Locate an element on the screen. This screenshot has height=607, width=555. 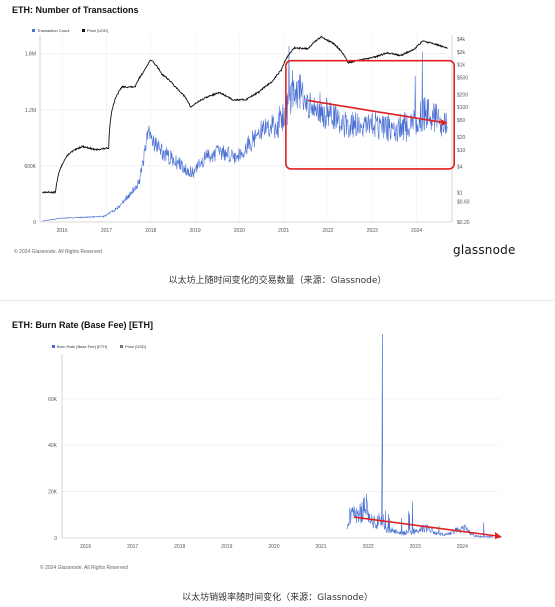
y2-tick-label: $1 is located at coordinates (460, 193).